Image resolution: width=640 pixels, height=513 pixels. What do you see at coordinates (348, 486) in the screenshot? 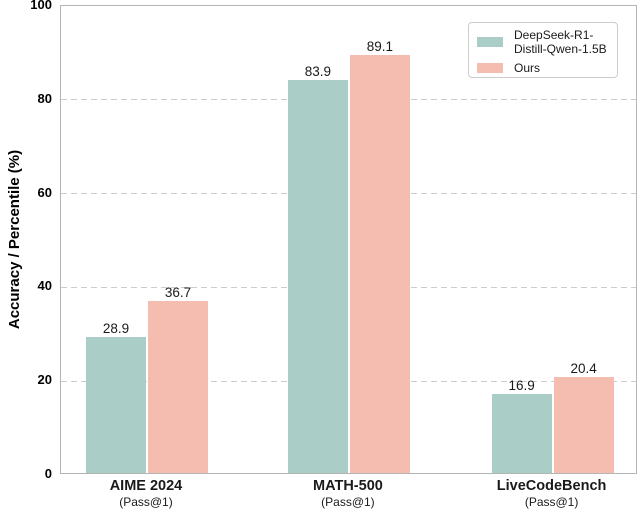
I see `category-name: MATH-500` at bounding box center [348, 486].